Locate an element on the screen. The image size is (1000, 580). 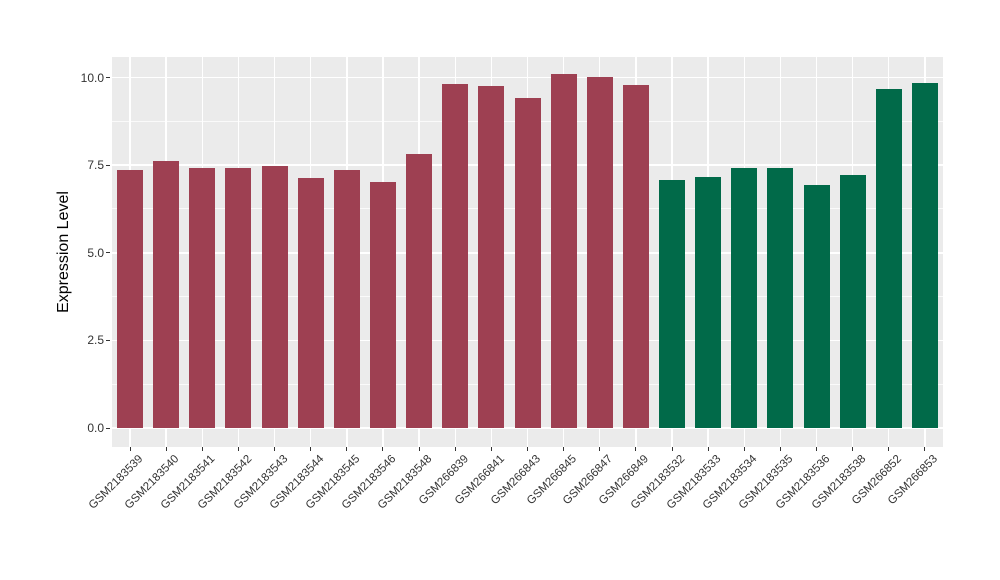
y-tick-label: 0.0 is located at coordinates (95, 428).